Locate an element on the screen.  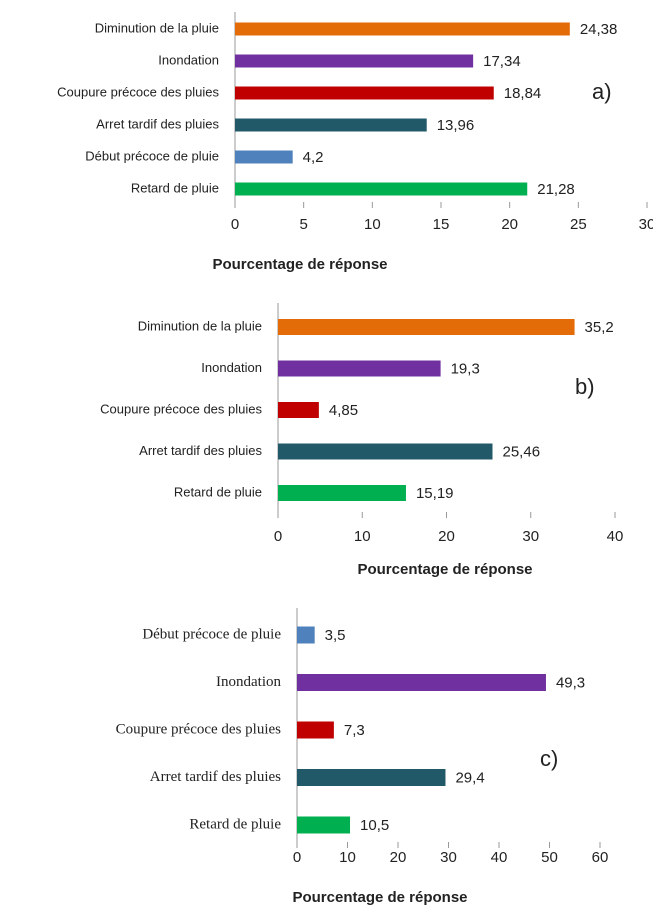
value-label: 18,84 is located at coordinates (523, 93).